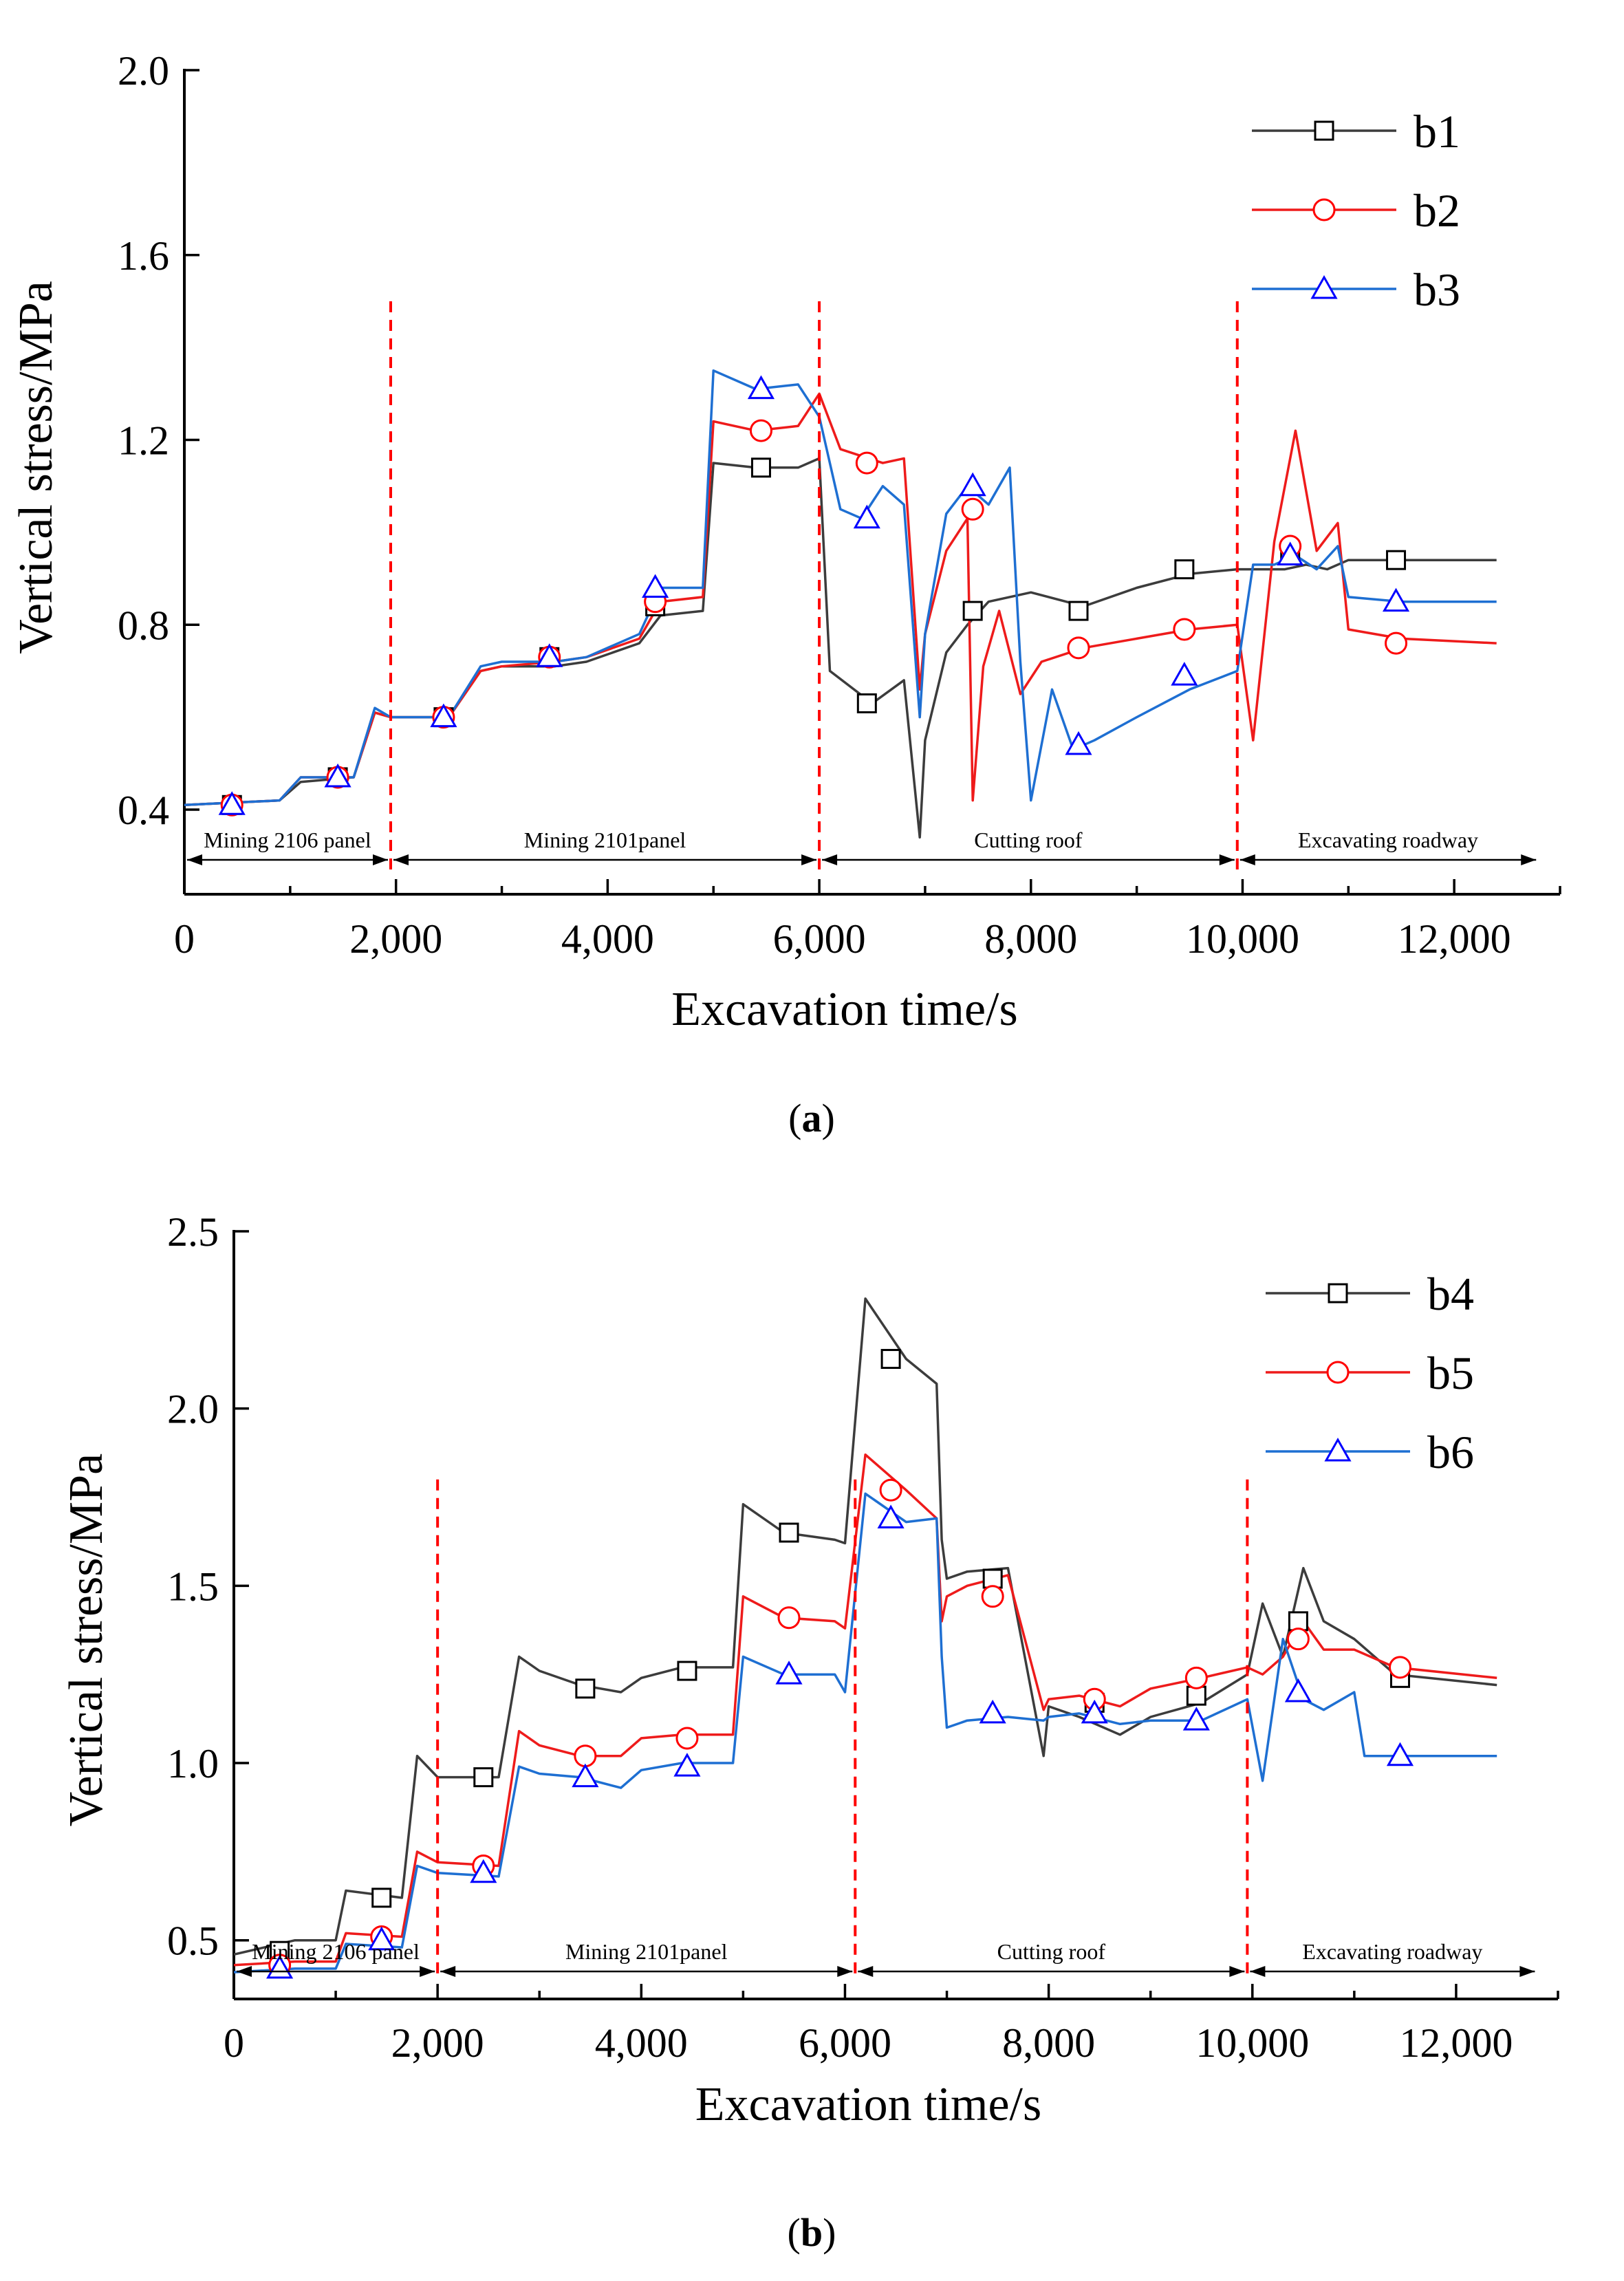 This screenshot has height=2281, width=1624. What do you see at coordinates (811, 1118) in the screenshot?
I see `panel-caption: (a)` at bounding box center [811, 1118].